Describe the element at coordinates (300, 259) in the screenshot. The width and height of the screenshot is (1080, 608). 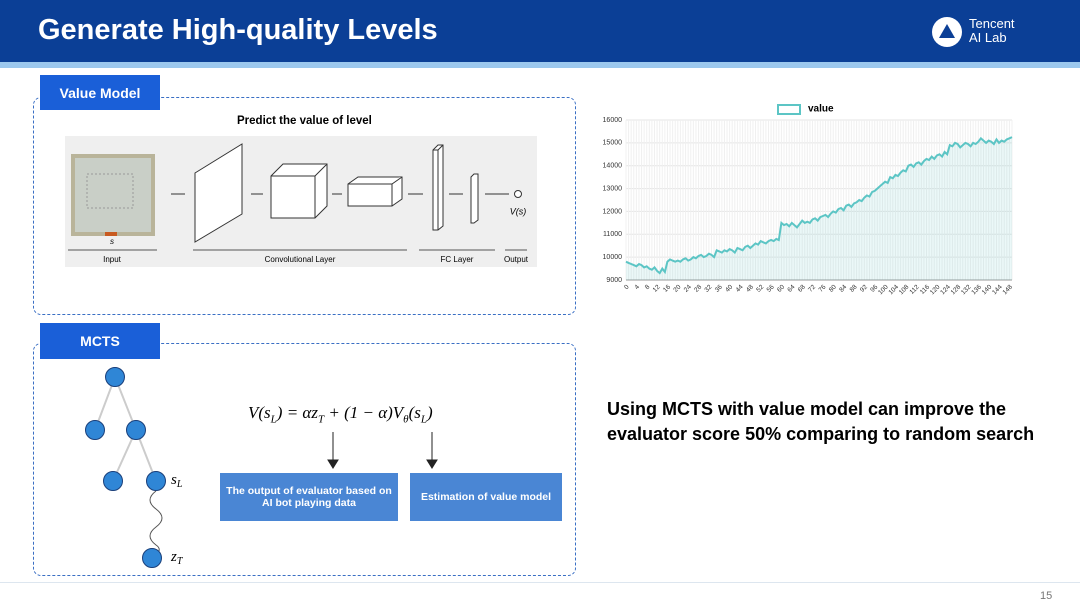
I see `caption: Convolutional Layer` at that location.